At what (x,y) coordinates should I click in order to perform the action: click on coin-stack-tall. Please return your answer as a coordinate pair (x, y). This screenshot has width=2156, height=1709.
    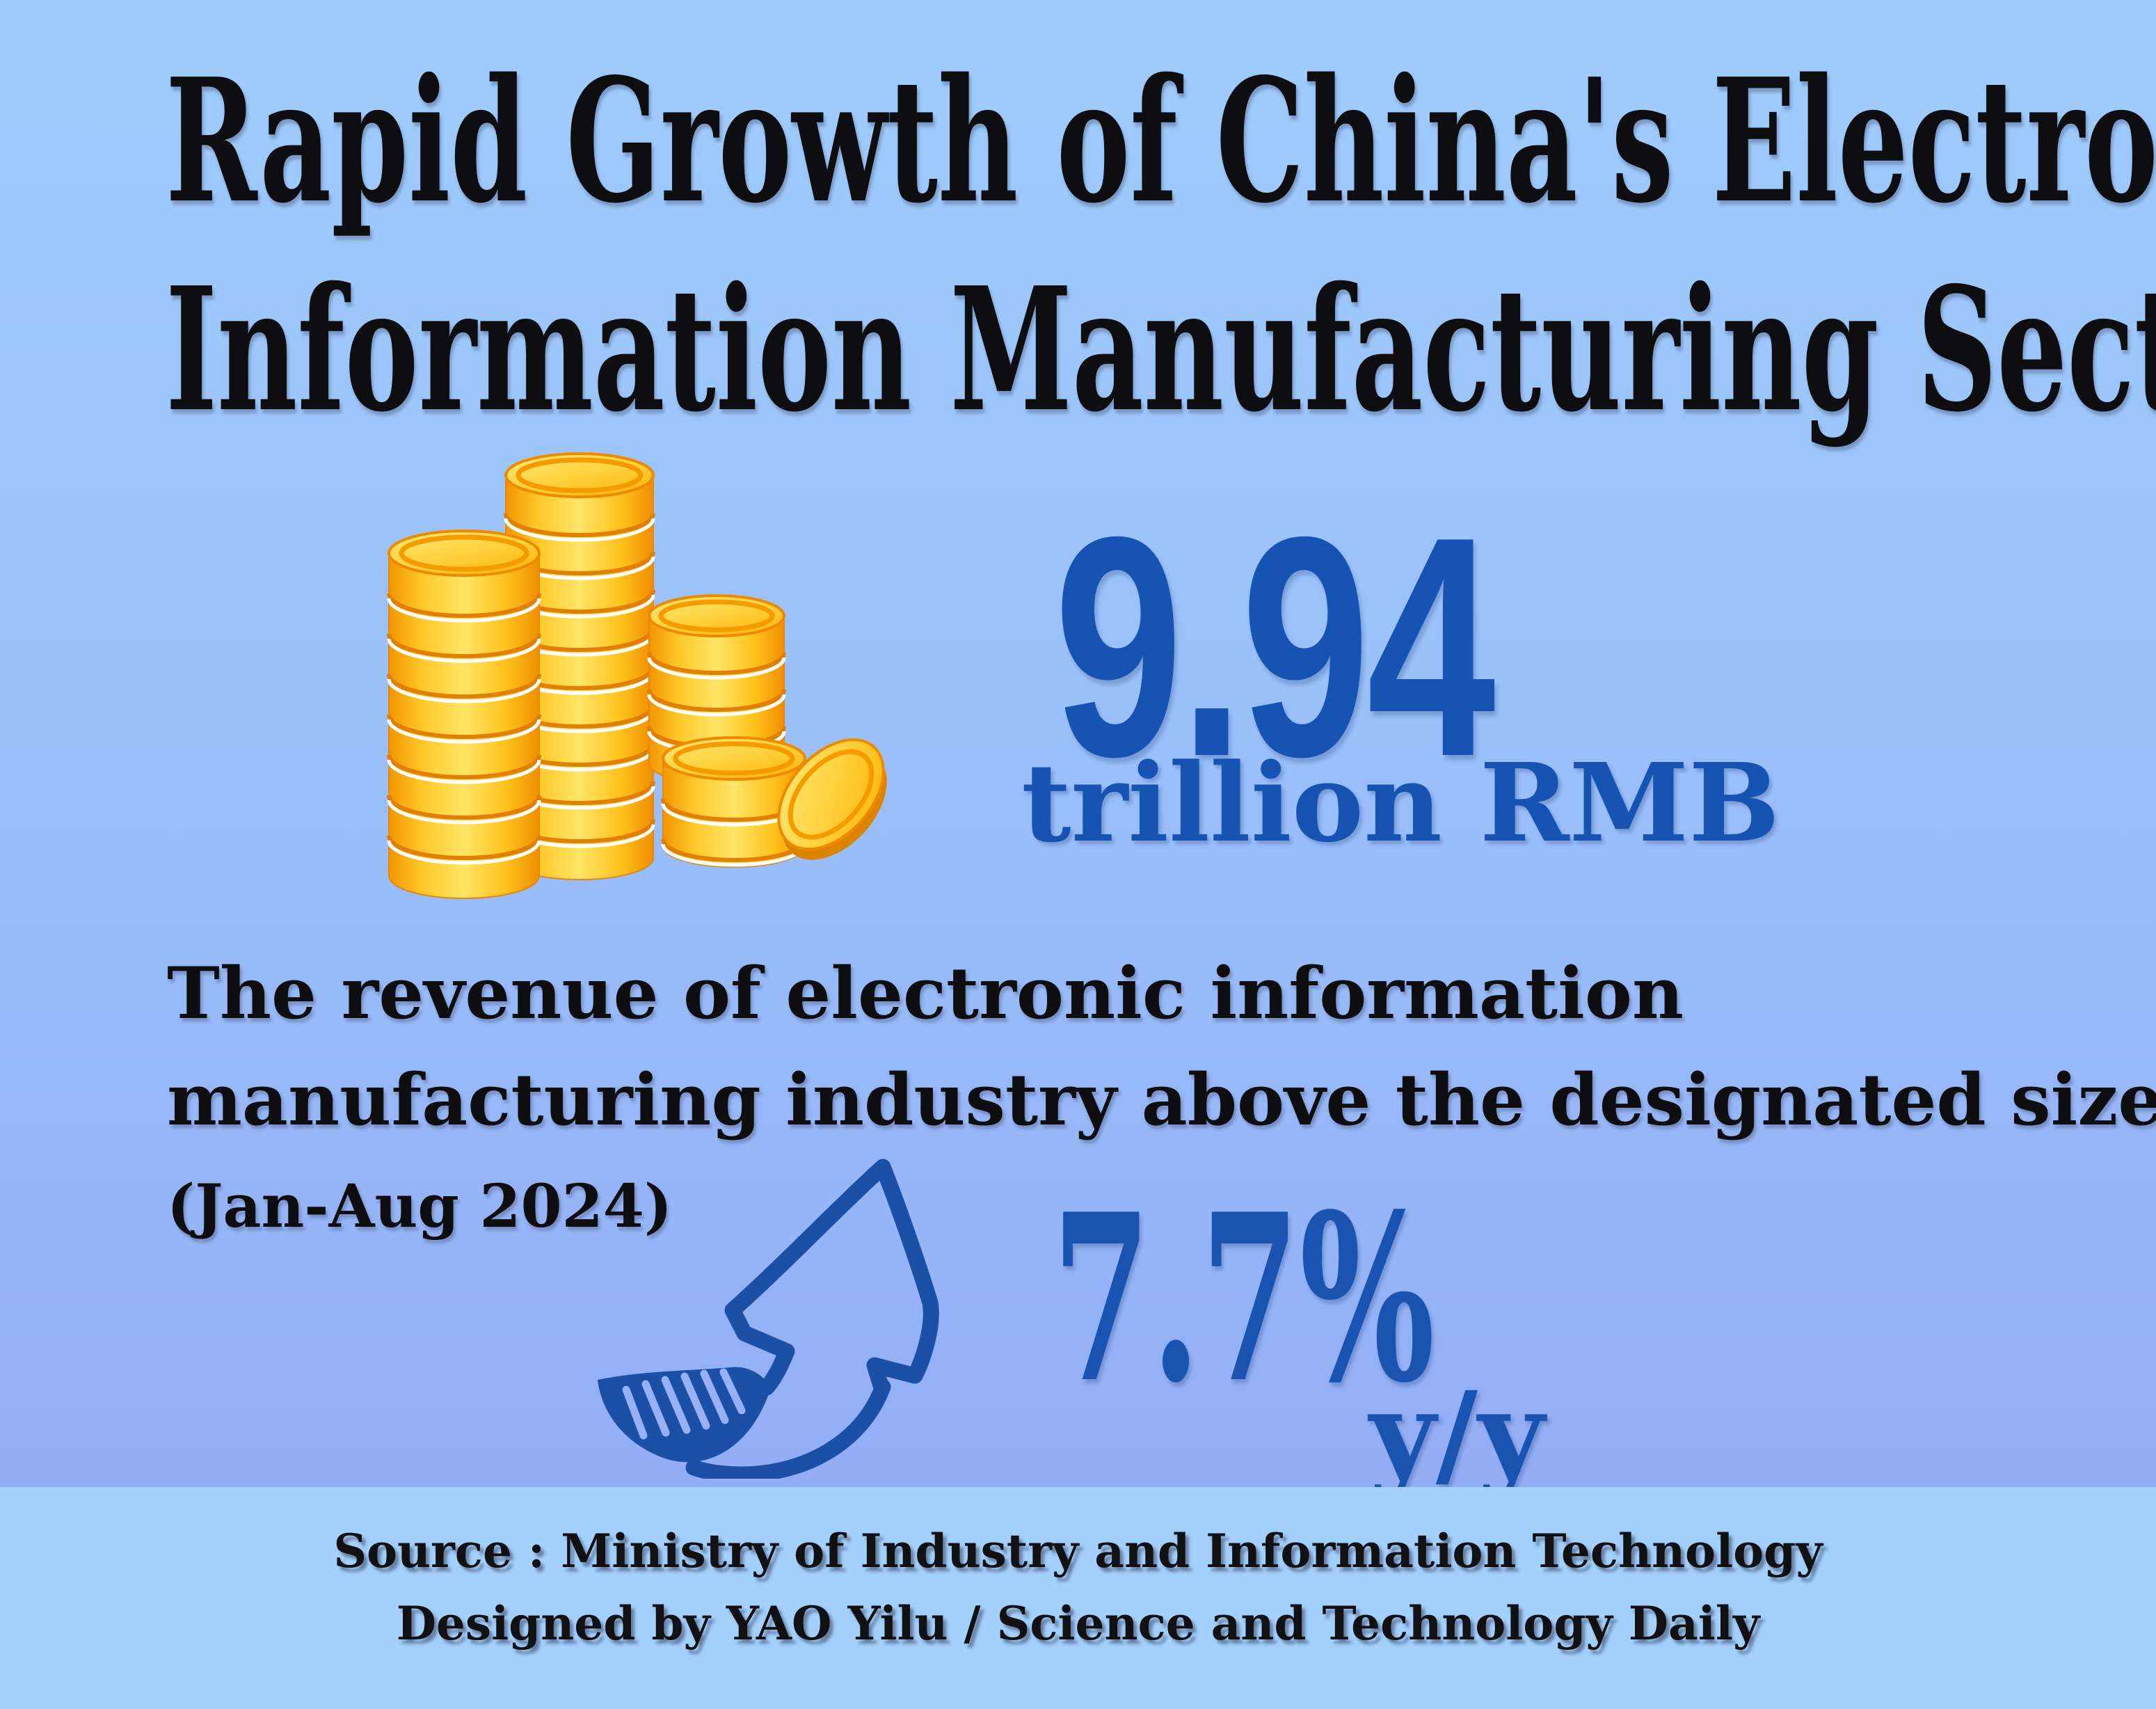
    Looking at the image, I should click on (579, 666).